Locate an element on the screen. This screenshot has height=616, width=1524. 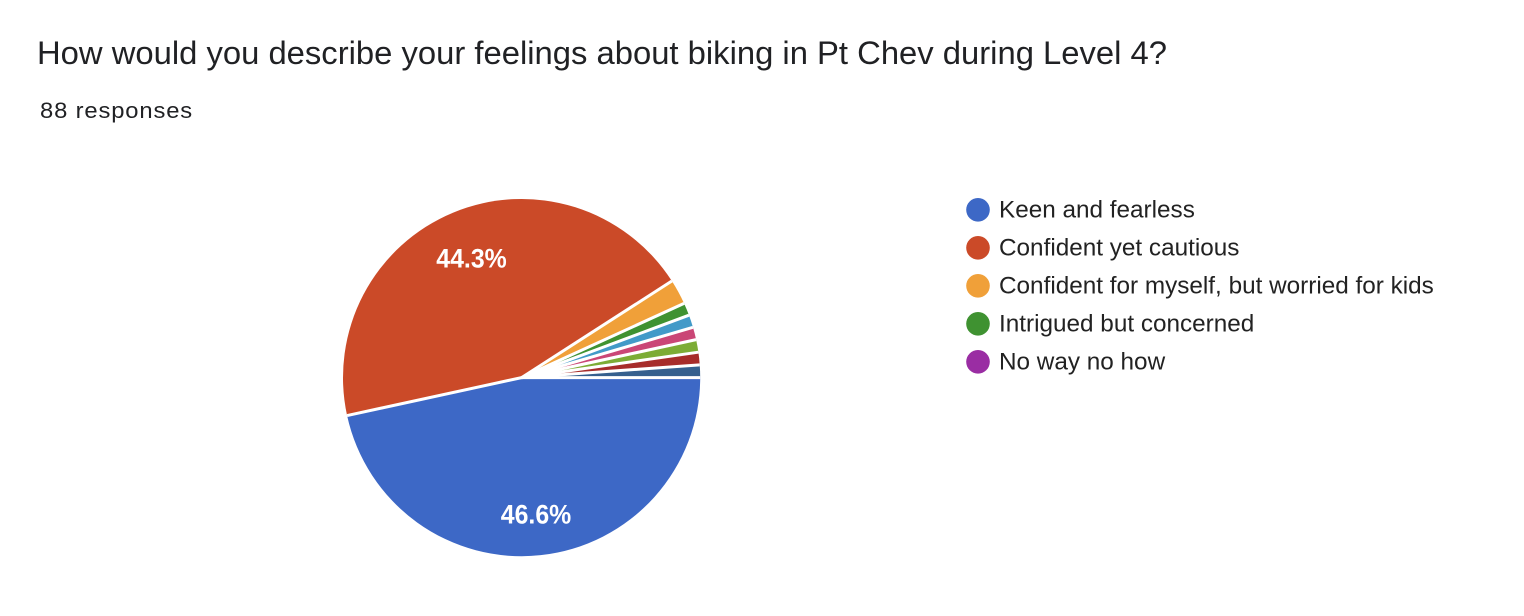
svg-text: Intrigued but concerned is located at coordinates (1126, 323).